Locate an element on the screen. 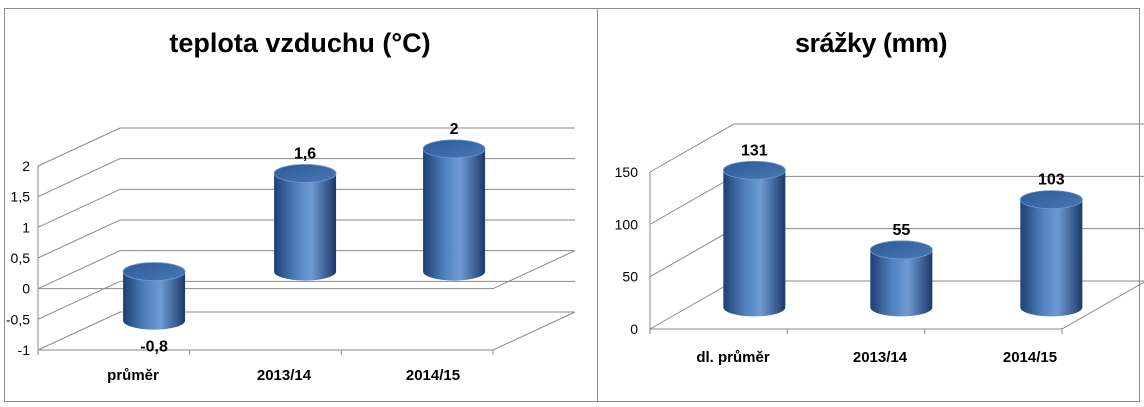 The image size is (1144, 407). floor-outline is located at coordinates (306, 331).